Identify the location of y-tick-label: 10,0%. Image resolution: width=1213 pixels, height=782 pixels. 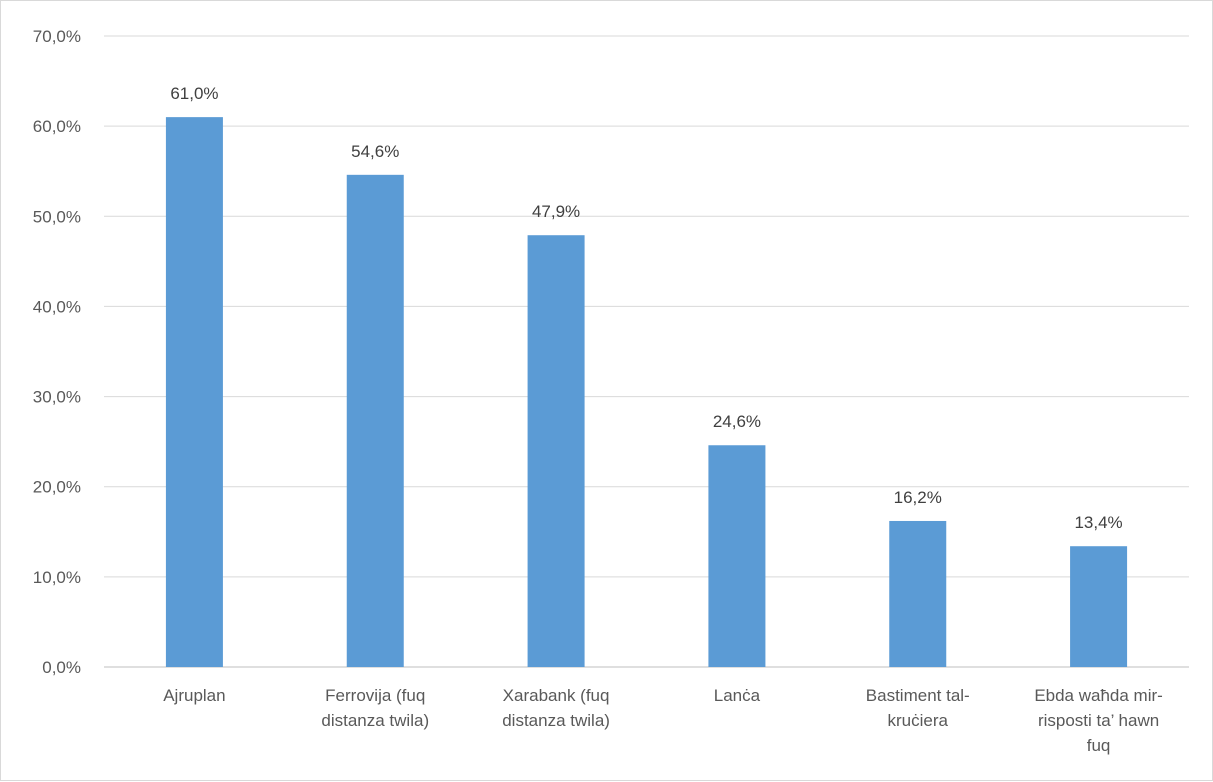
(57, 577).